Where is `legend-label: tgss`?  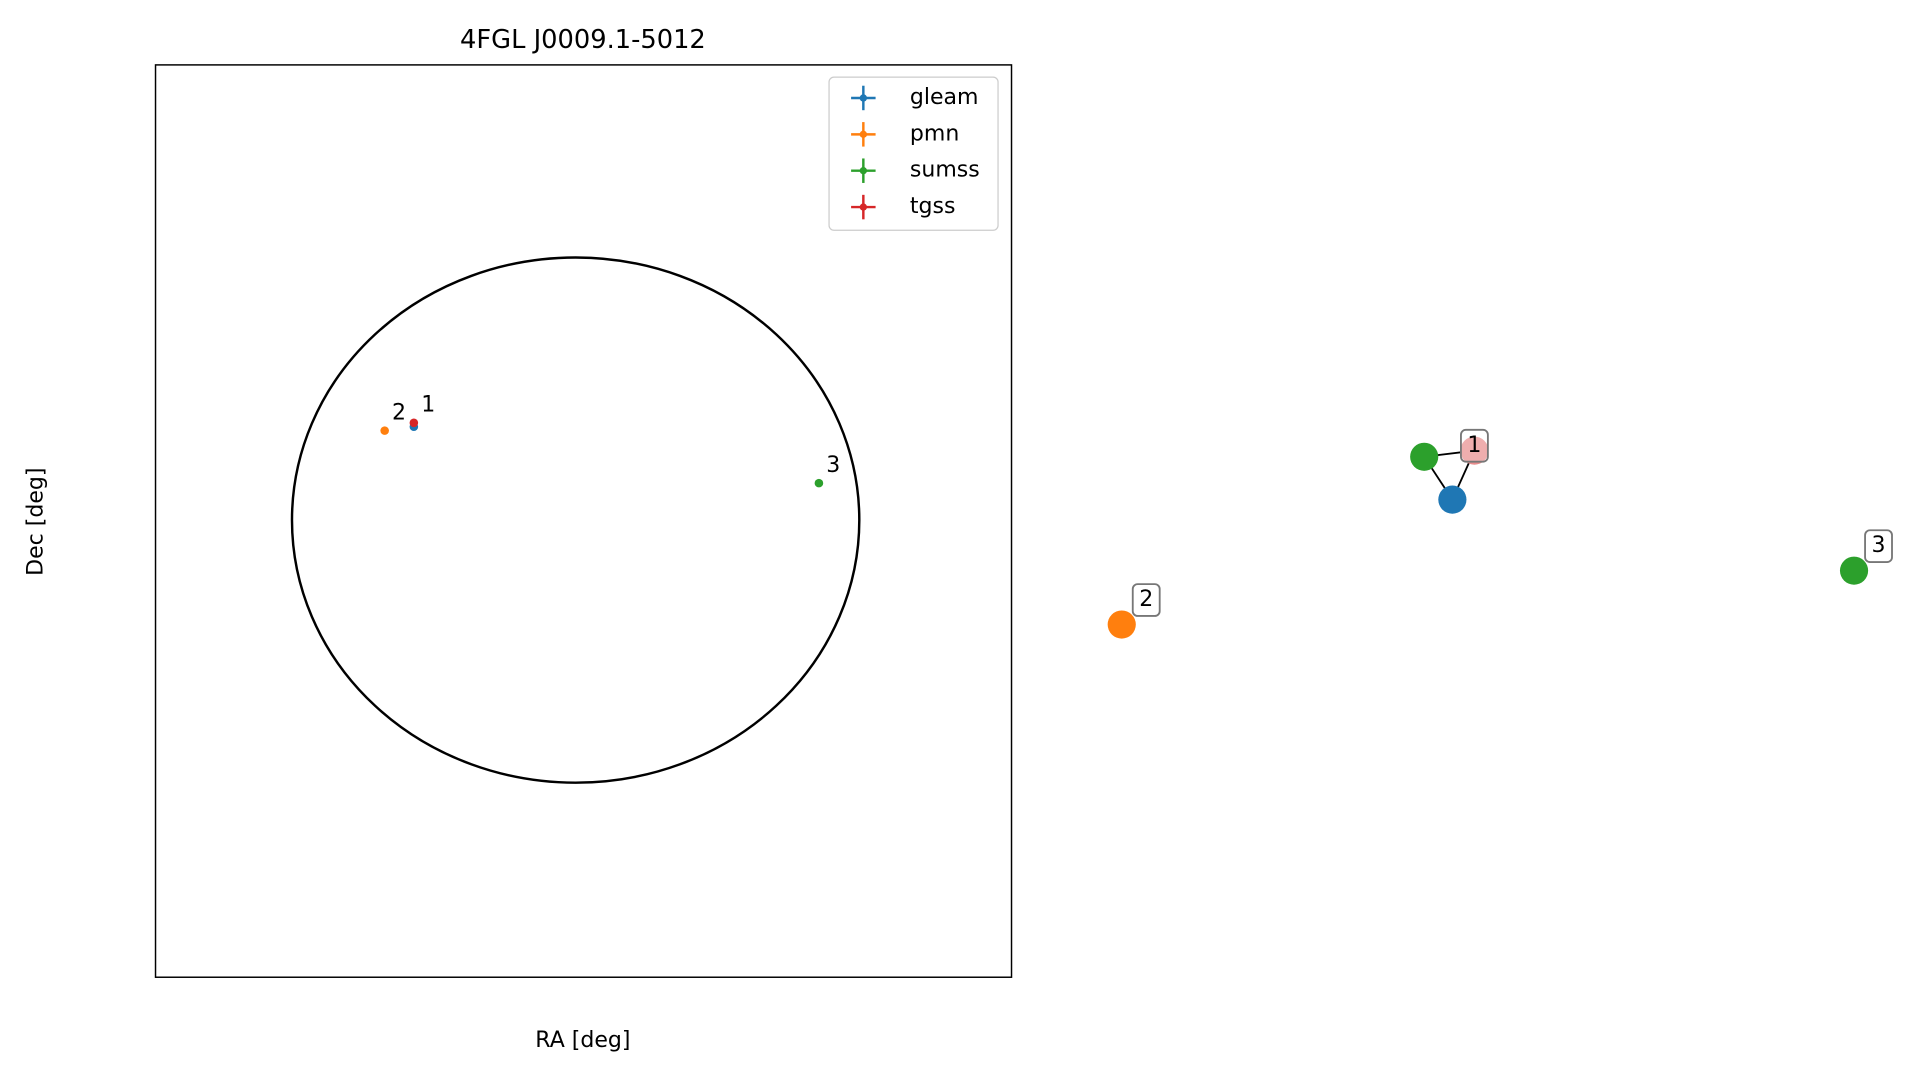 legend-label: tgss is located at coordinates (933, 206).